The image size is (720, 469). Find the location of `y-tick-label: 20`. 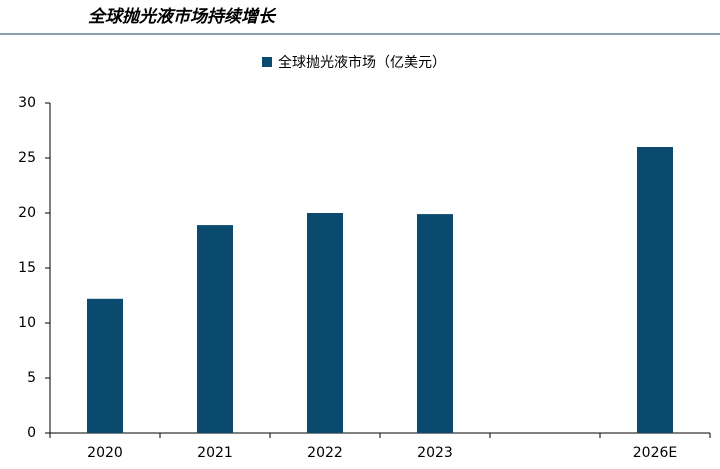

y-tick-label: 20 is located at coordinates (27, 213).